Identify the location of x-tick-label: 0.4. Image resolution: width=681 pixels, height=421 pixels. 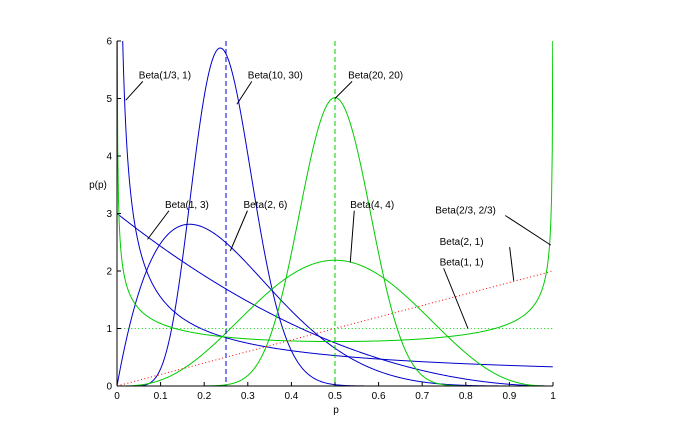
(291, 396).